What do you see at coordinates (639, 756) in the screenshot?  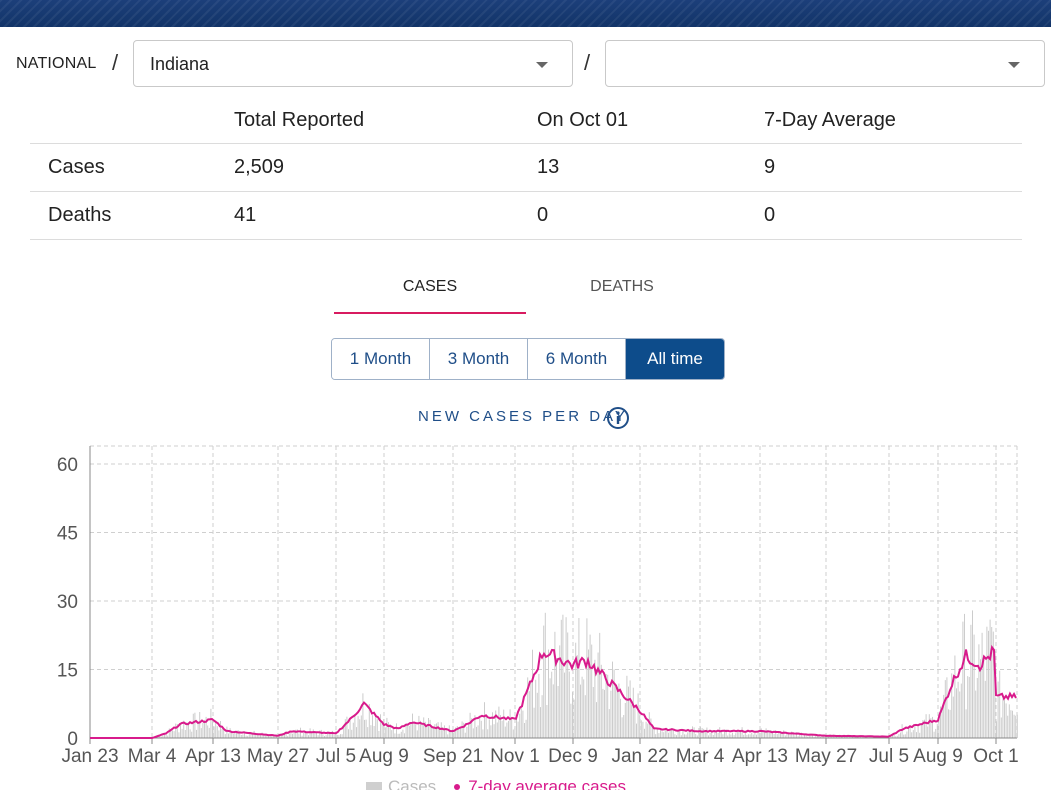 I see `x-tick-label: Jan 22` at bounding box center [639, 756].